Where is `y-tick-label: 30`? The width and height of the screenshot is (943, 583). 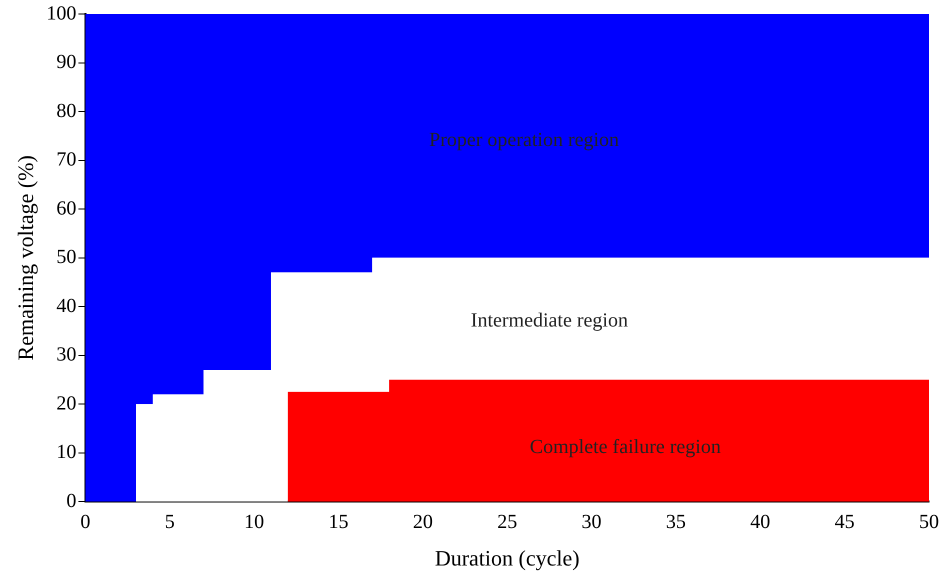 y-tick-label: 30 is located at coordinates (66, 355).